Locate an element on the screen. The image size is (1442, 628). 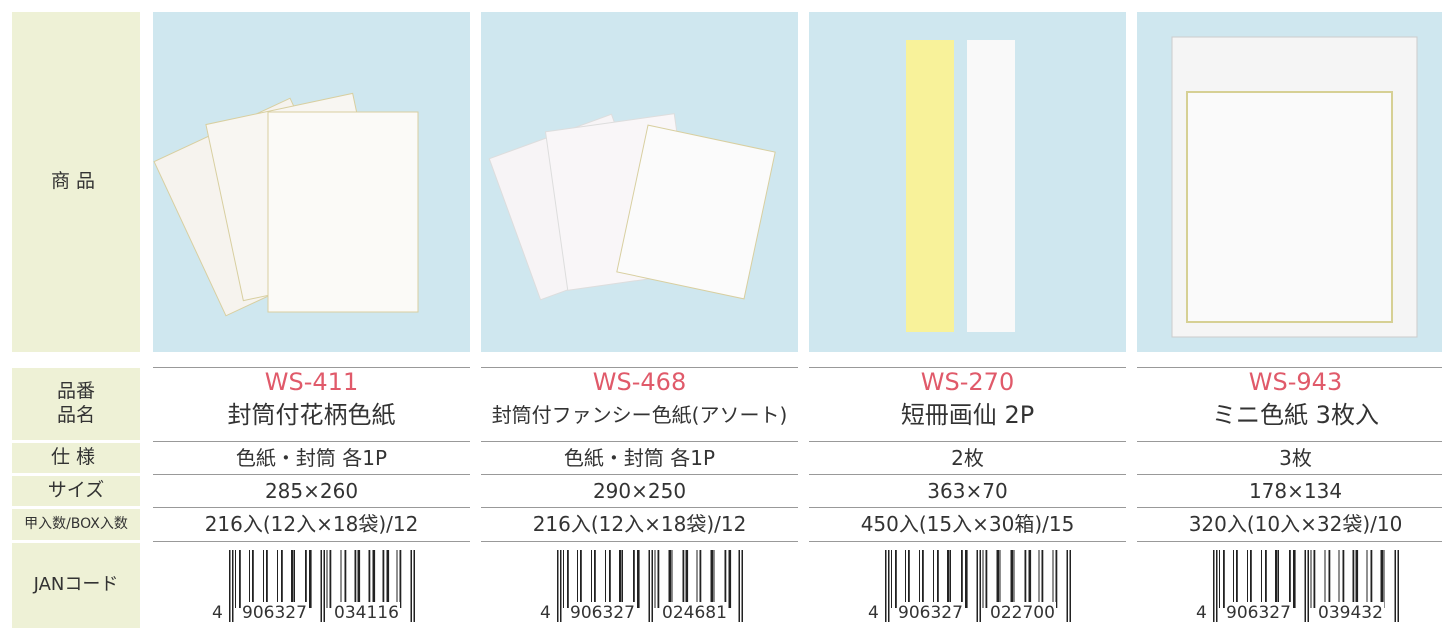
image-art is located at coordinates (286, 204).